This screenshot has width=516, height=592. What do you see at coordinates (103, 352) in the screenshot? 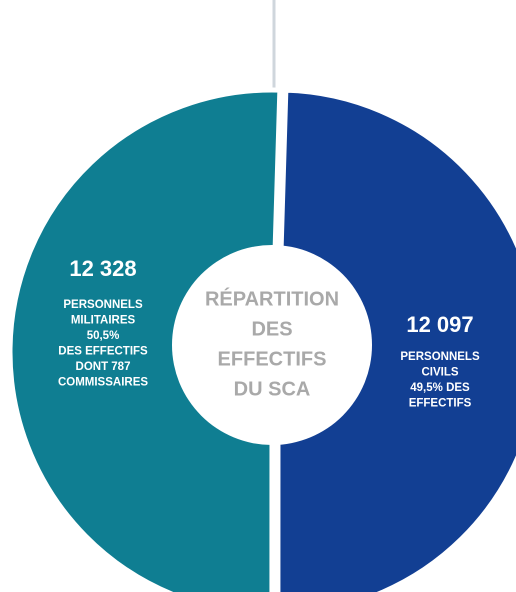
I see `slice-label: DES EFFECTIFS` at bounding box center [103, 352].